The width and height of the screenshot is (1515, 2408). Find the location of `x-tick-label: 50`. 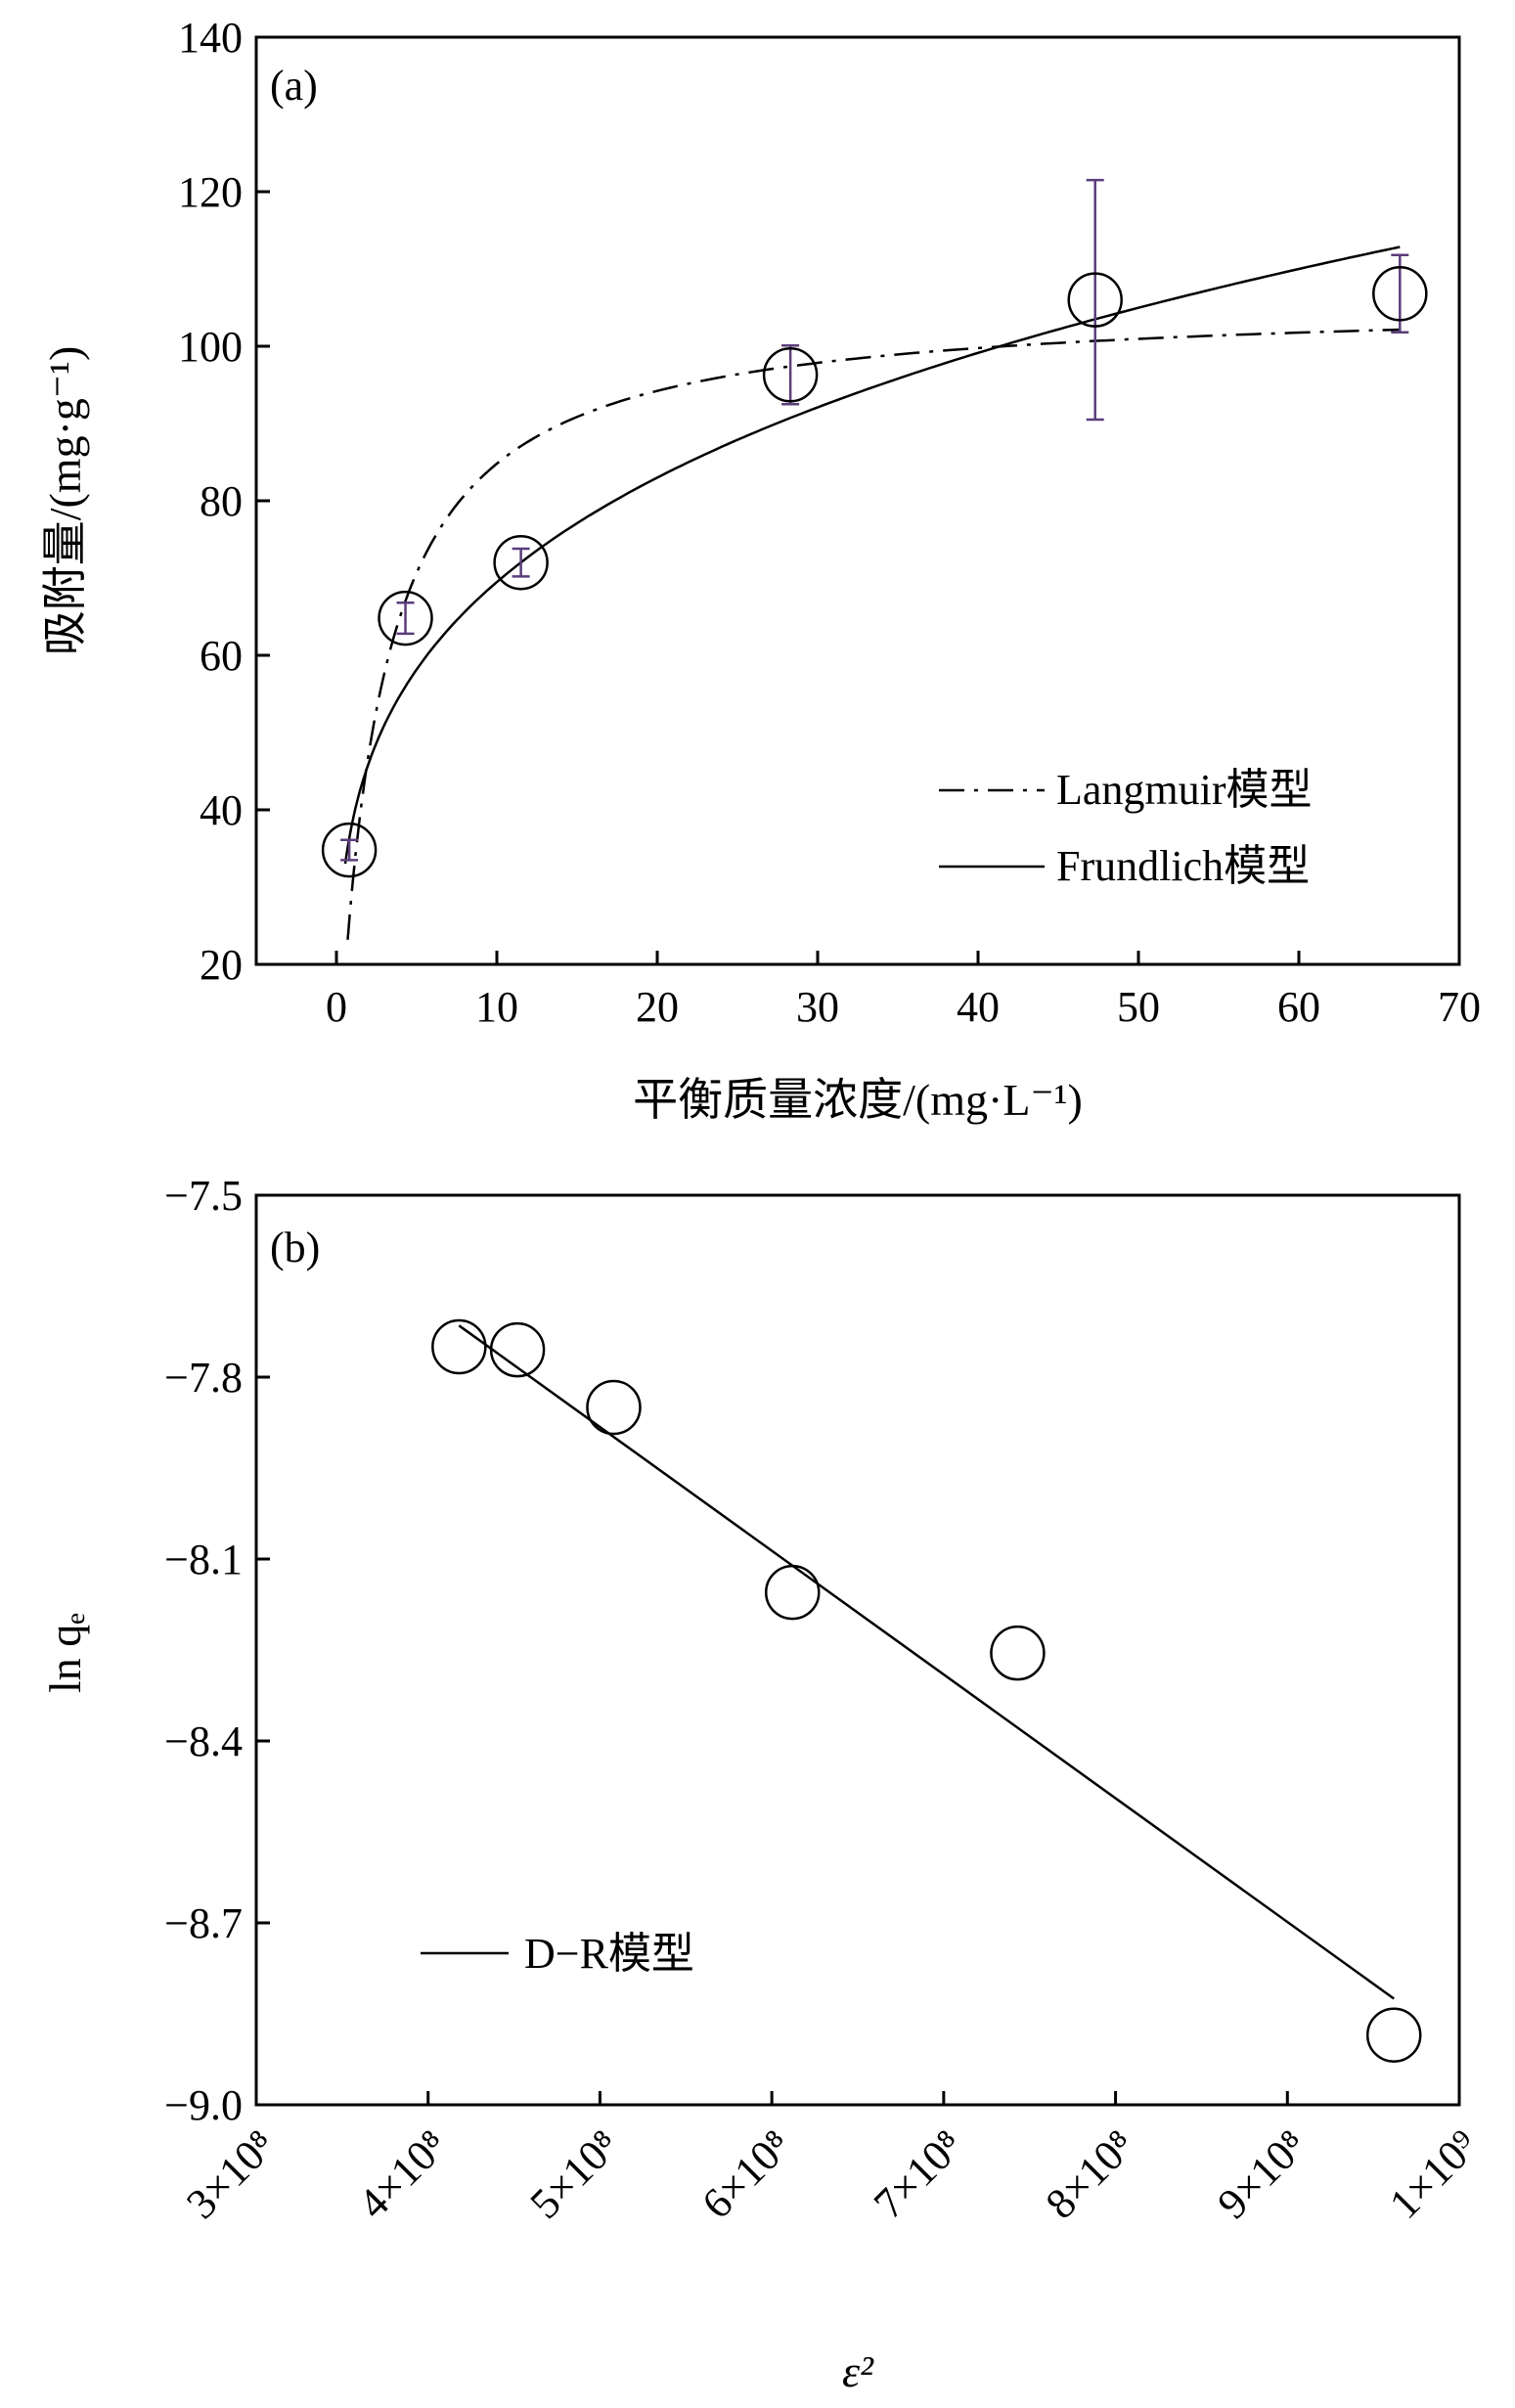

x-tick-label: 50 is located at coordinates (1139, 1007).